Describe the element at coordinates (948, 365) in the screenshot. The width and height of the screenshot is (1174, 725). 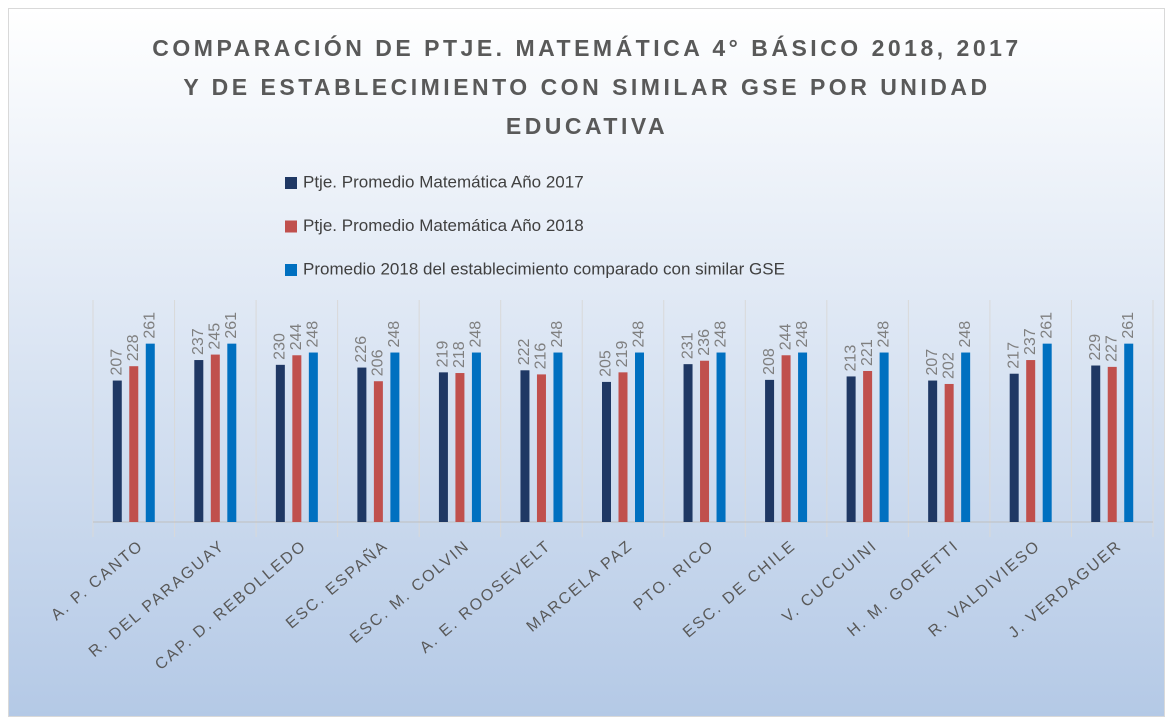
I see `value-label: 202` at that location.